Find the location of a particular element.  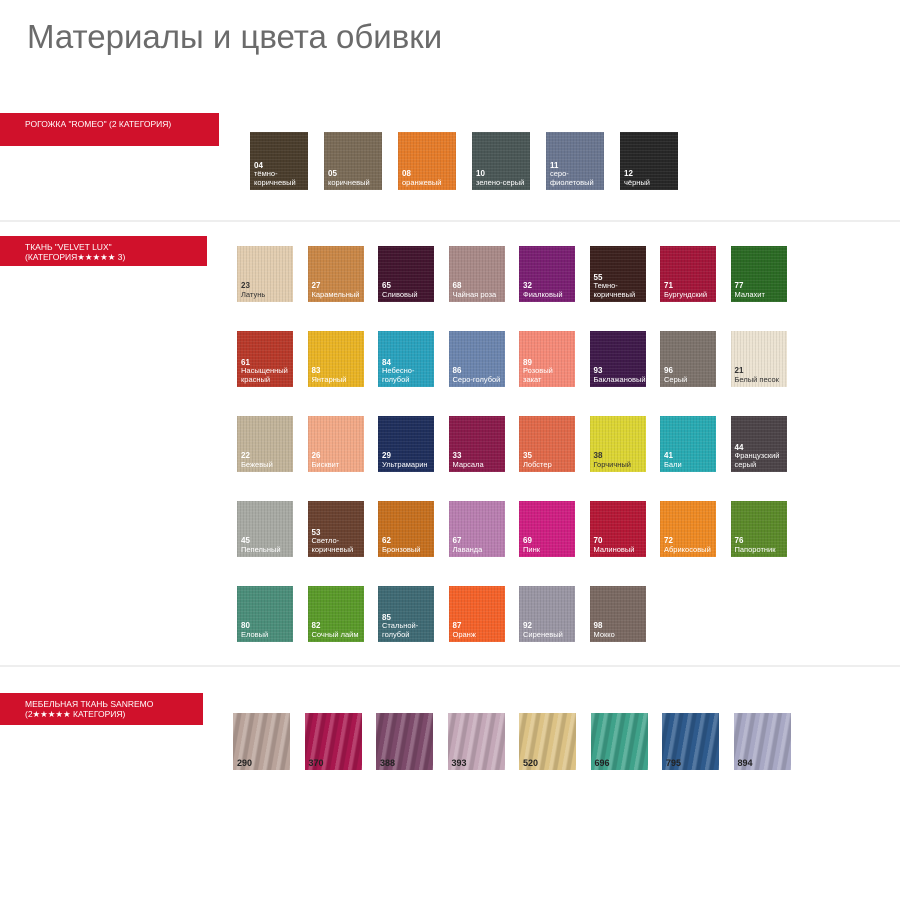

swatch-label: 38 Горчичный is located at coordinates (618, 460).